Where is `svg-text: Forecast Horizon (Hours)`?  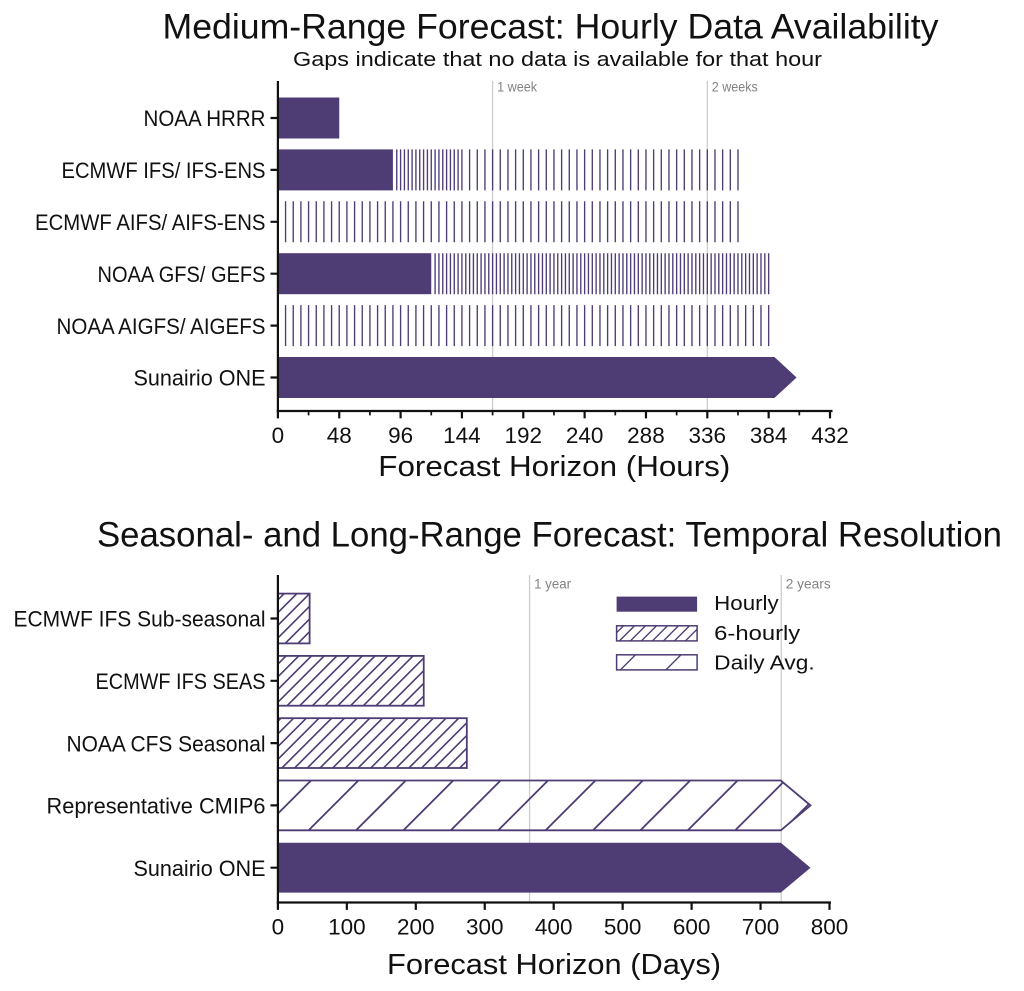
svg-text: Forecast Horizon (Hours) is located at coordinates (554, 467).